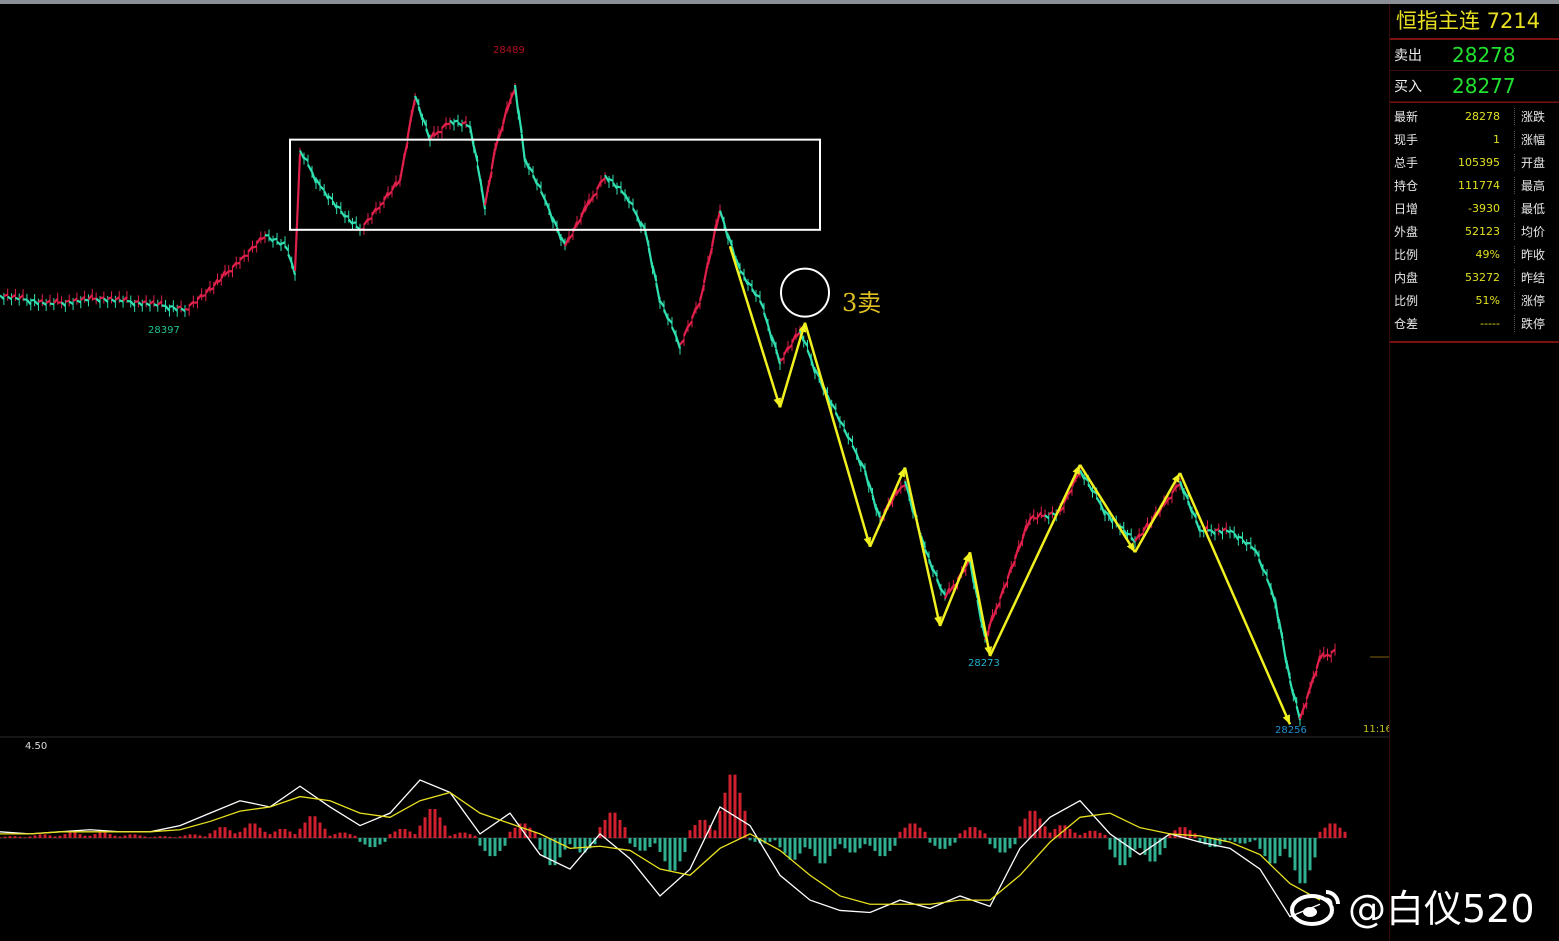 This screenshot has width=1559, height=941. What do you see at coordinates (1474, 185) in the screenshot?
I see `stat-row: 持仓 111774 最高` at bounding box center [1474, 185].